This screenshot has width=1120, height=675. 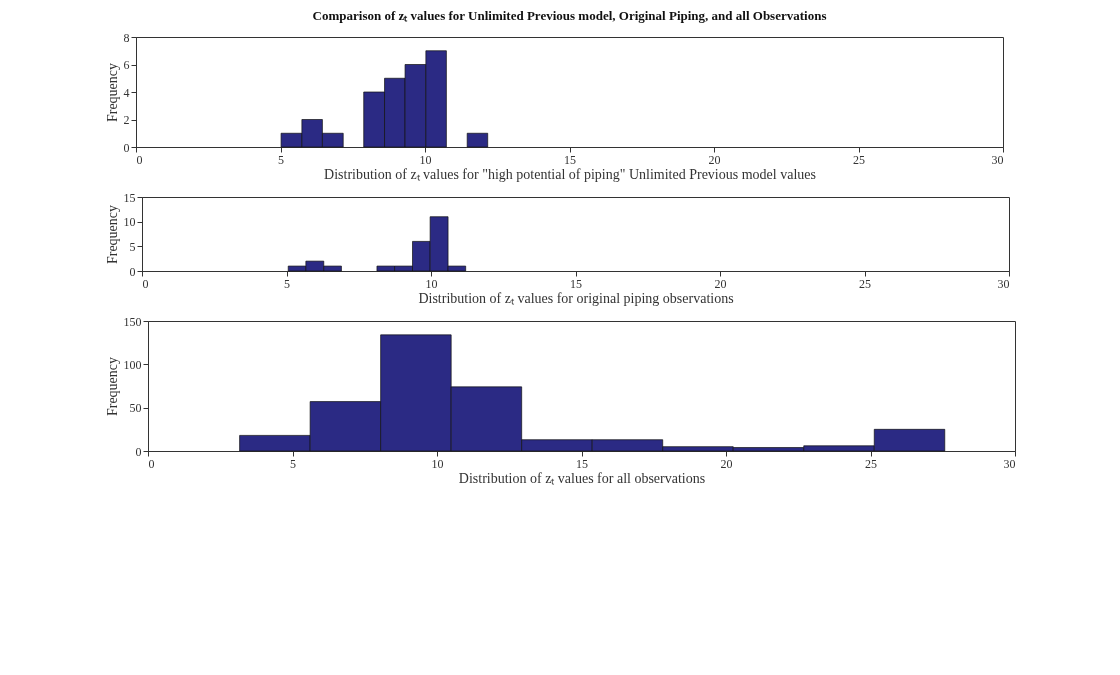 What do you see at coordinates (126, 37) in the screenshot?
I see `y-tick-label: 8` at bounding box center [126, 37].